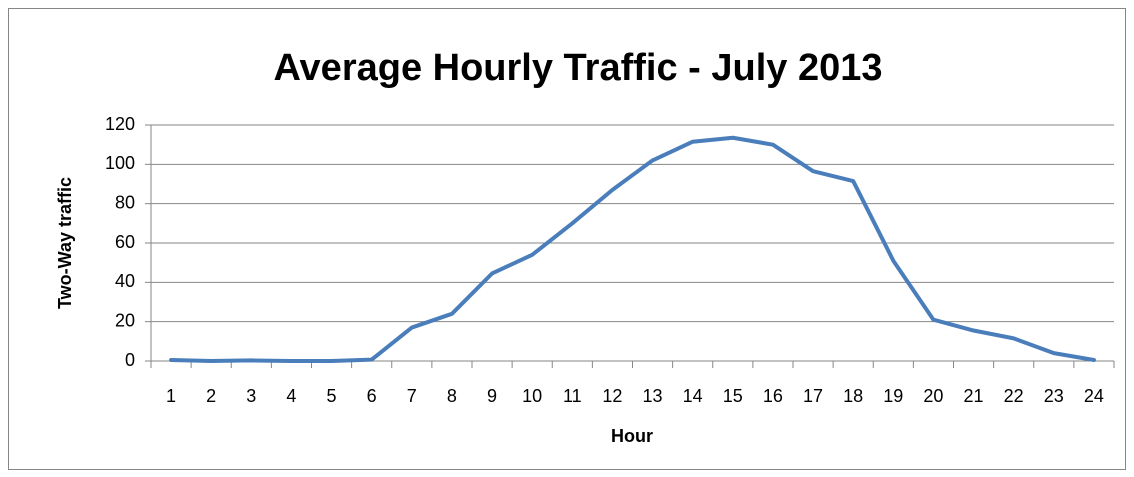 The image size is (1134, 477). Describe the element at coordinates (251, 396) in the screenshot. I see `x-tick-label: 3` at that location.